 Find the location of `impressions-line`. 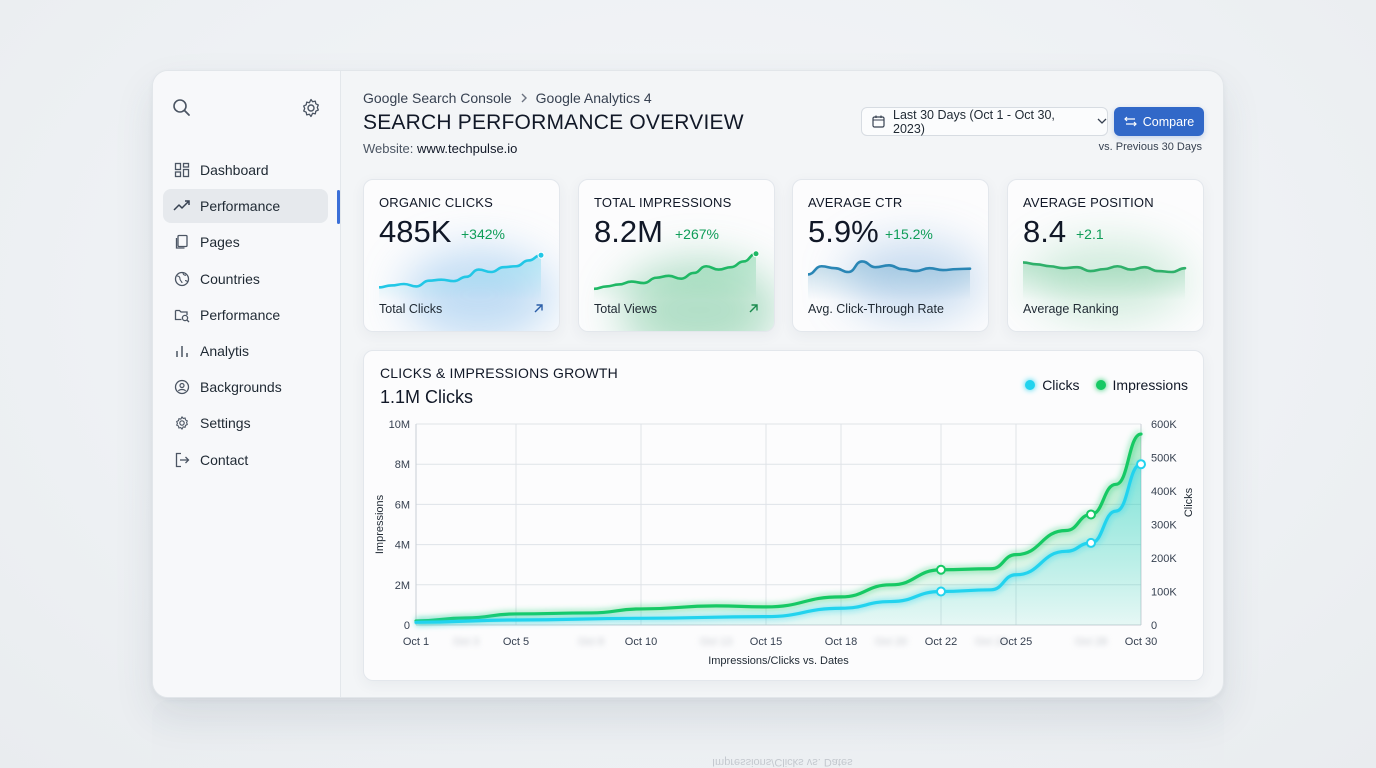

impressions-line is located at coordinates (778, 527).